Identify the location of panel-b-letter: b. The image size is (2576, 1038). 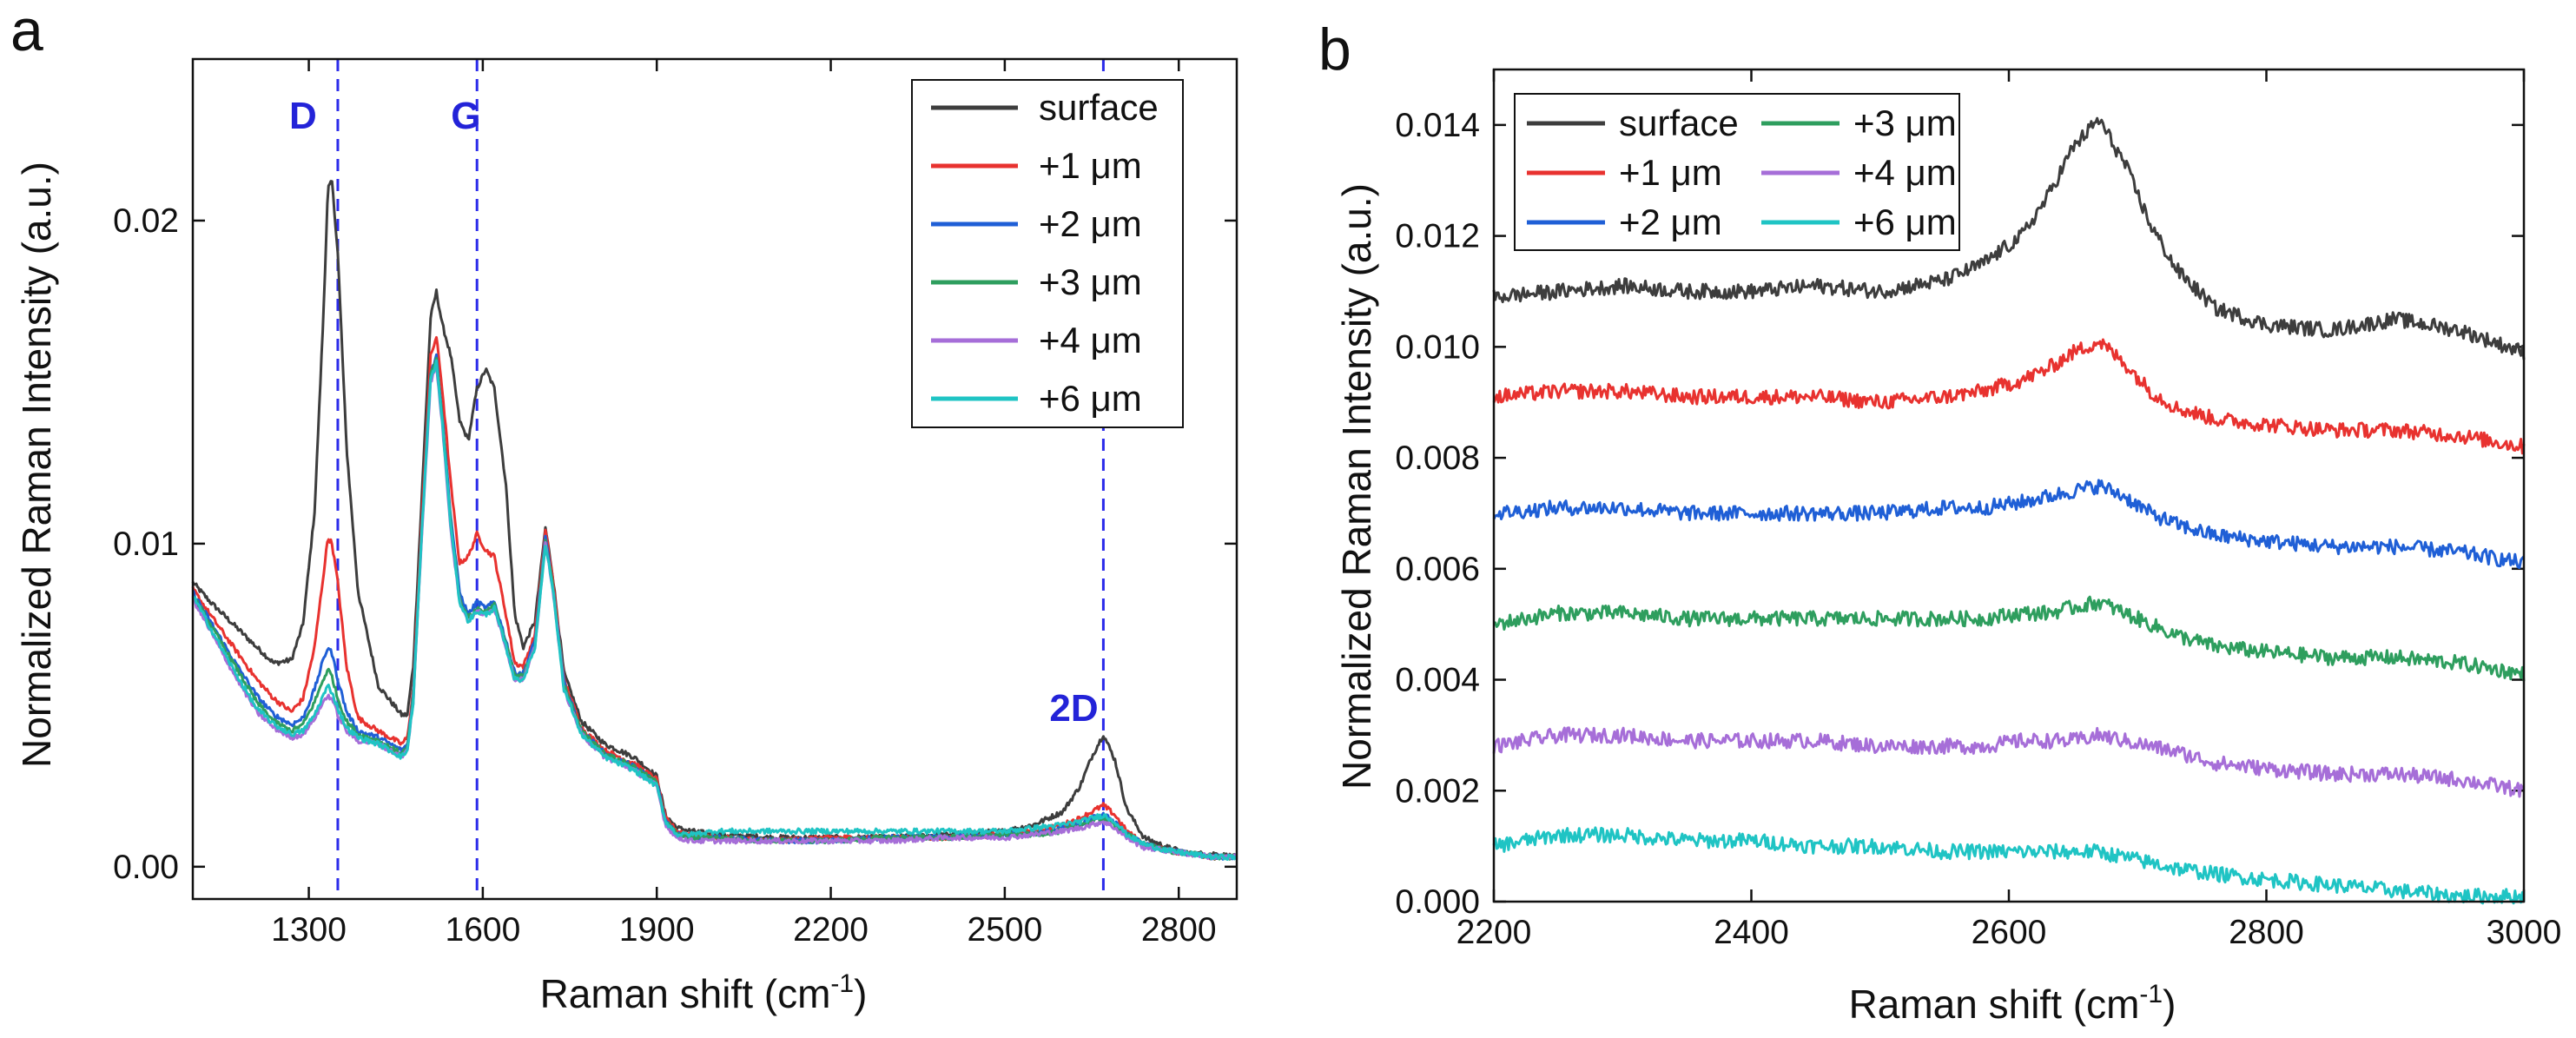
(1335, 50).